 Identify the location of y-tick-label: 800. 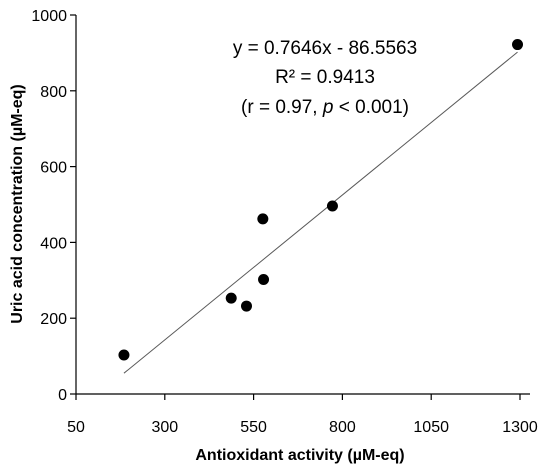
(53, 92).